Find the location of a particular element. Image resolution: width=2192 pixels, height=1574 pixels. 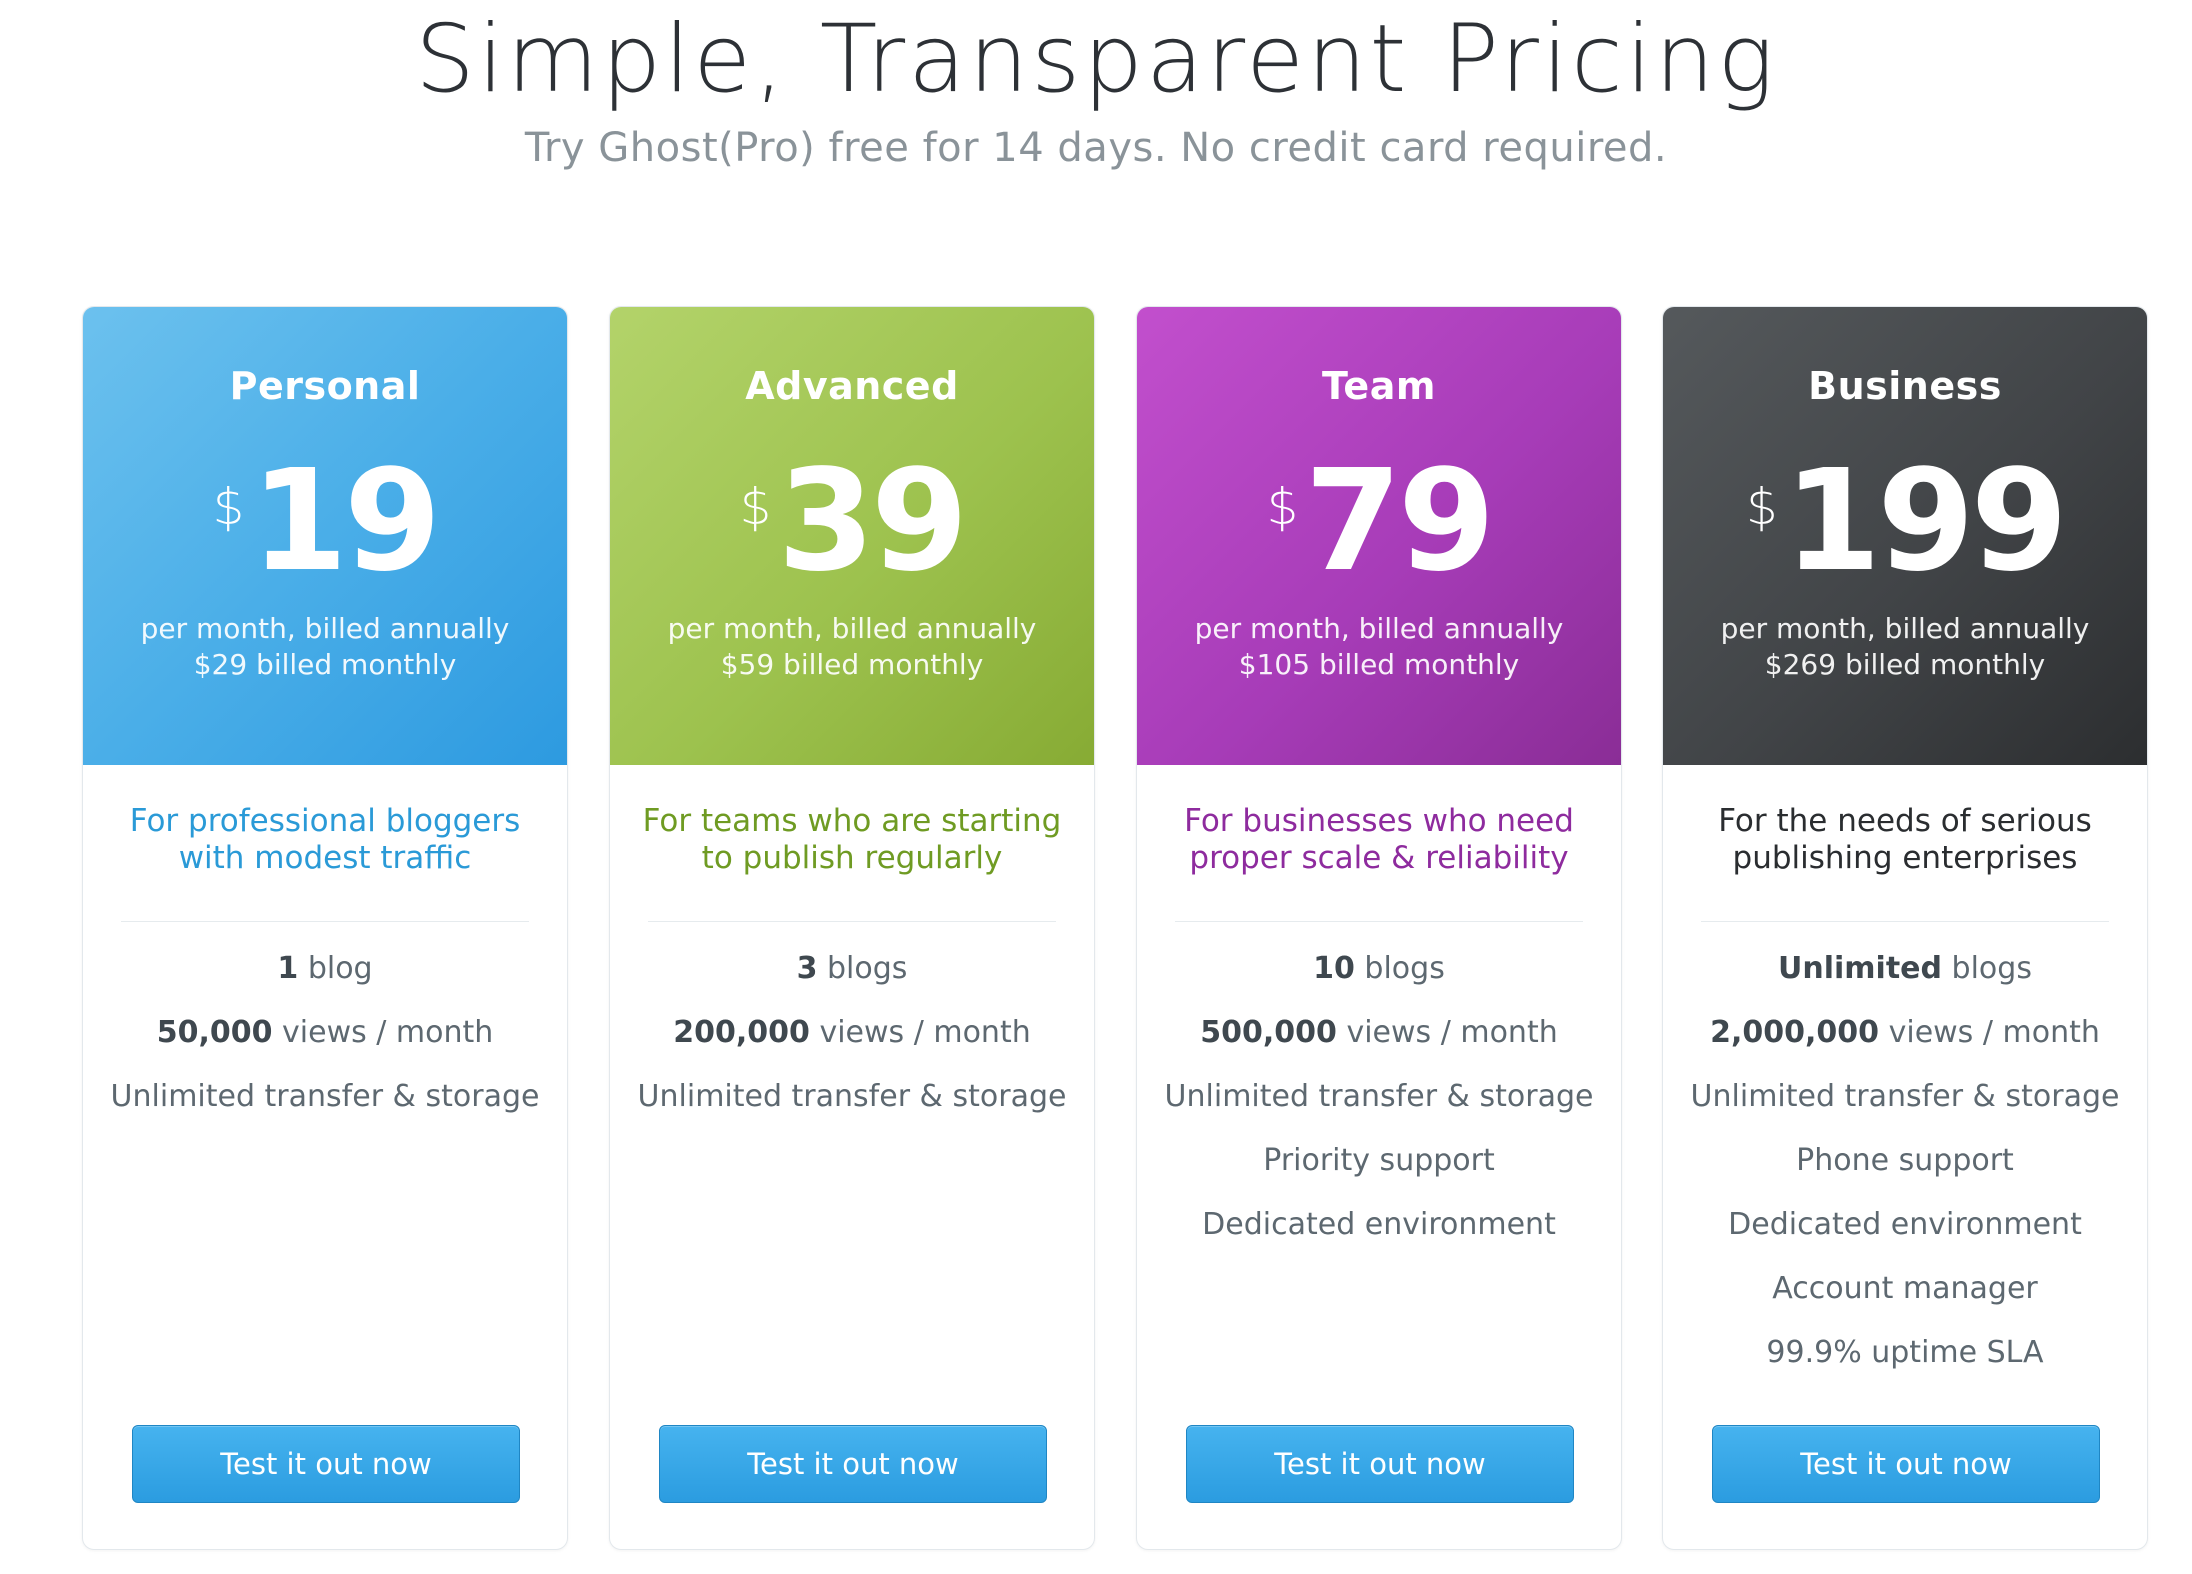

feature-item: Priority support is located at coordinates (1379, 1168).